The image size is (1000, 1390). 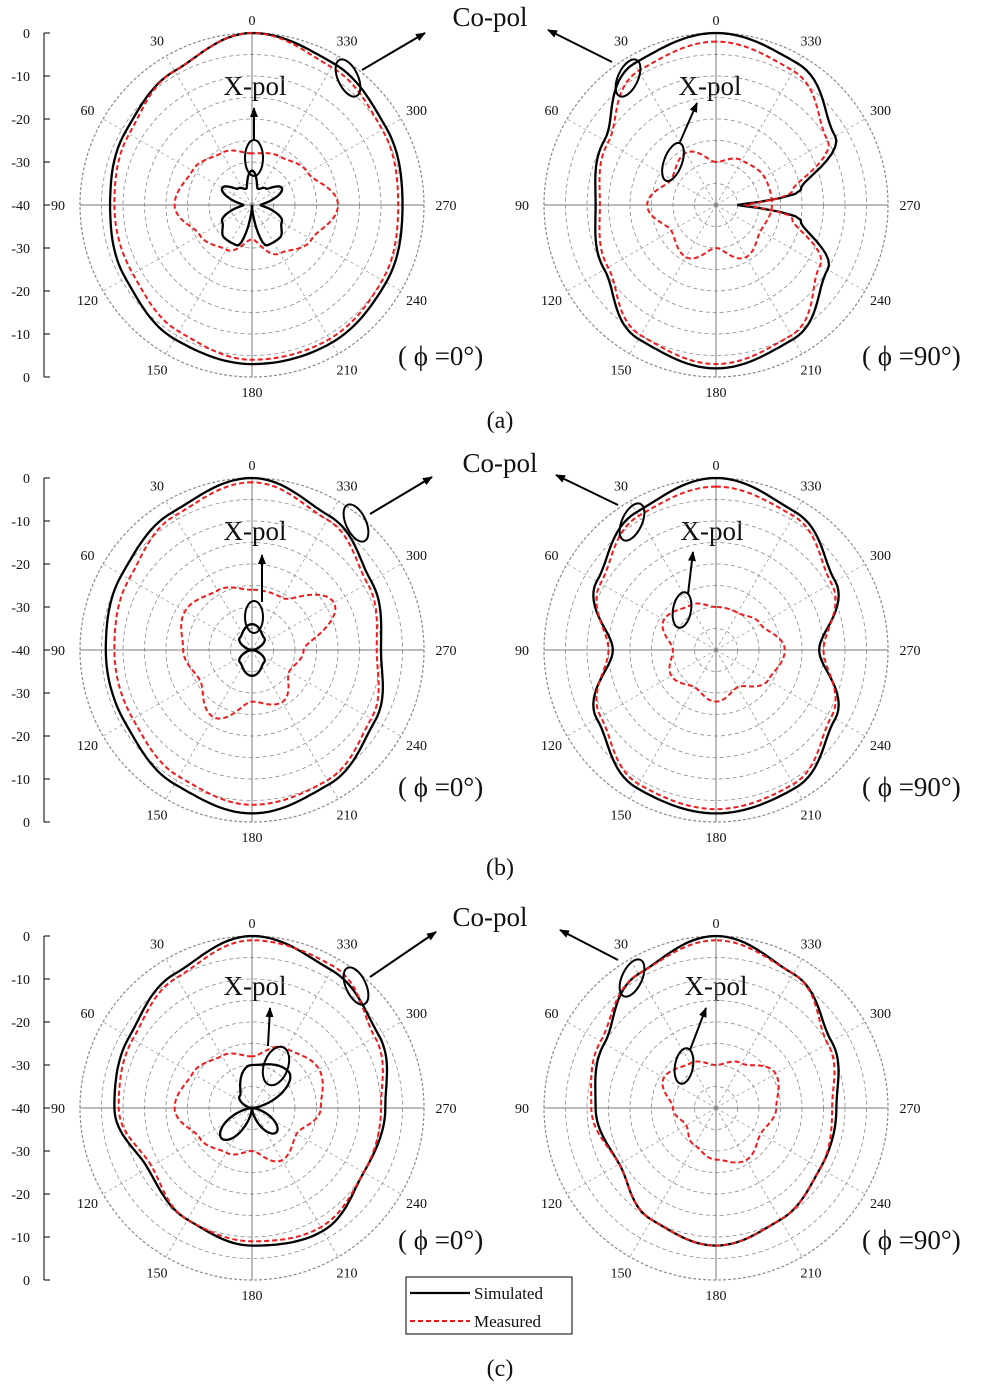 I want to click on db-axis-row-2: 0 -10 -20 -30 -40 -30 -20 -10 0, so click(x=30, y=651).